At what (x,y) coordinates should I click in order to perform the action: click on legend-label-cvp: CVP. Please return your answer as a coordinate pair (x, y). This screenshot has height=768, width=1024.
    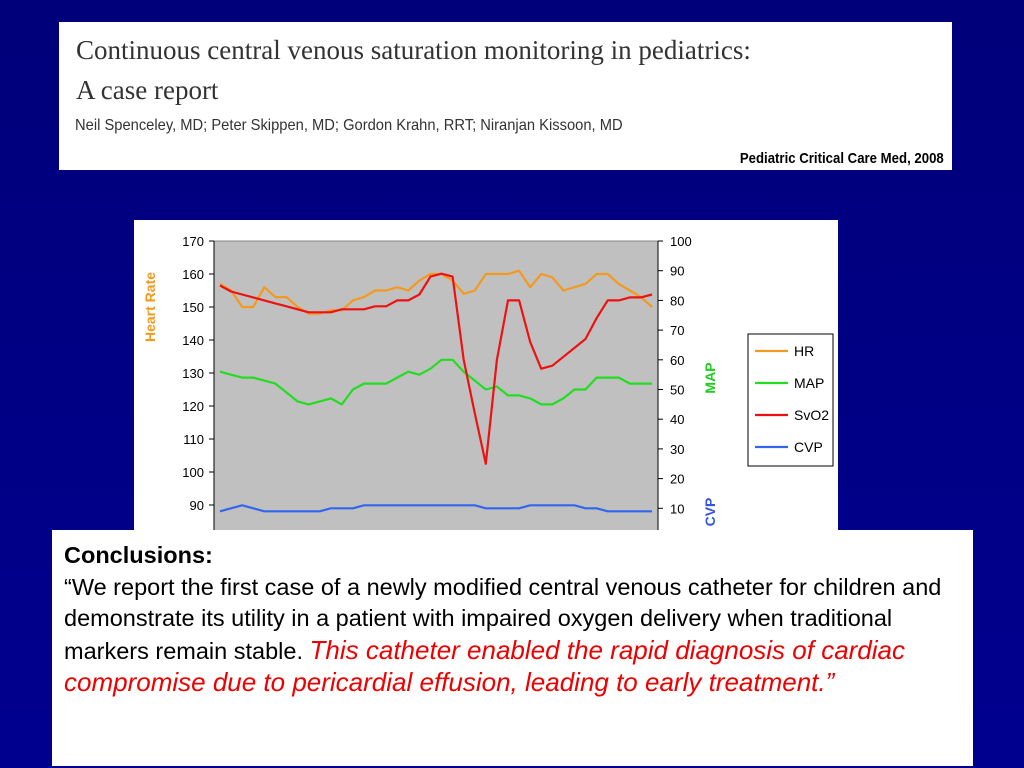
    Looking at the image, I should click on (808, 447).